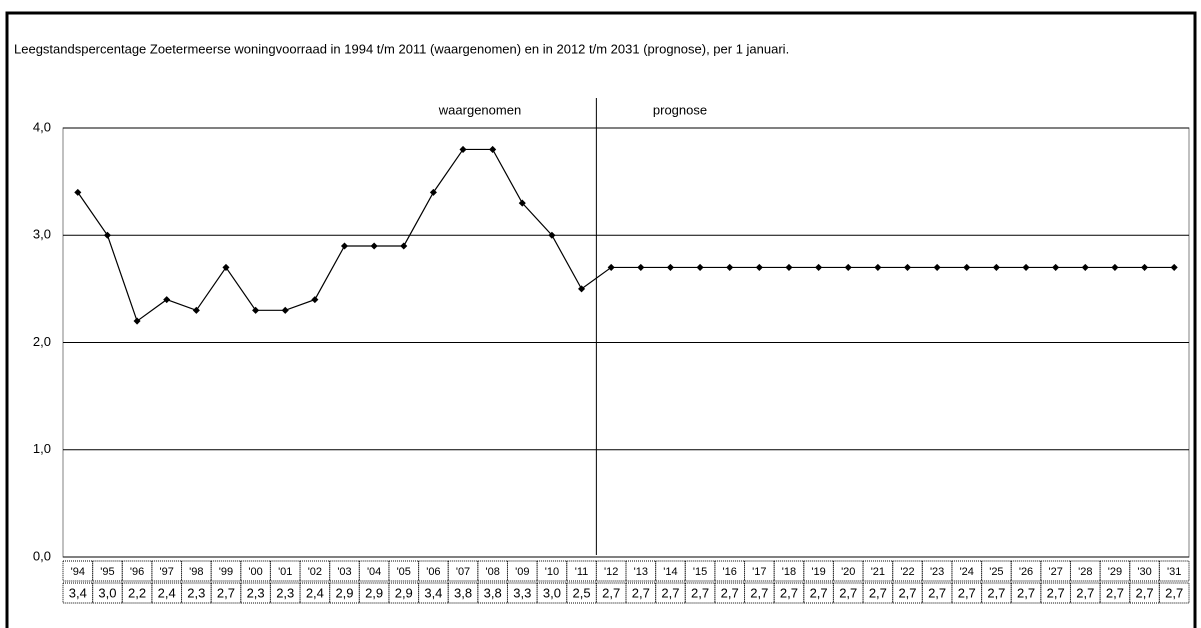 The image size is (1201, 628). I want to click on x-tick-label: '31, so click(1174, 572).